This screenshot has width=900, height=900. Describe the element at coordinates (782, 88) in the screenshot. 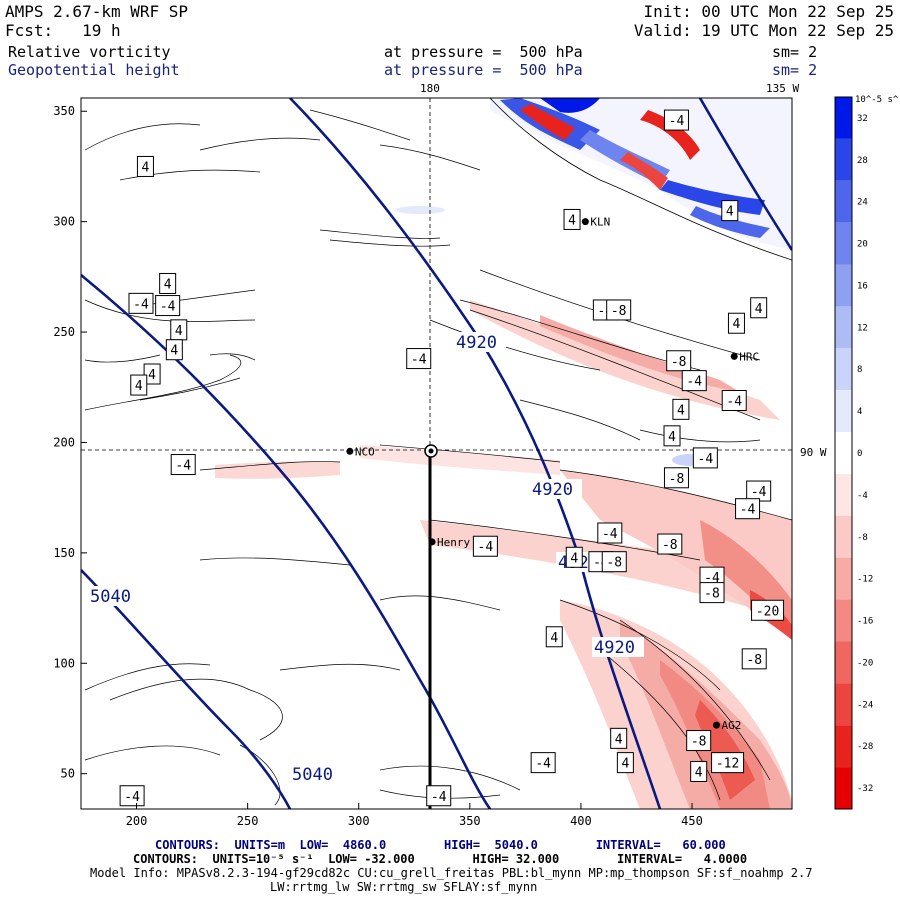

I see `lon-label-135w: 135 W` at that location.